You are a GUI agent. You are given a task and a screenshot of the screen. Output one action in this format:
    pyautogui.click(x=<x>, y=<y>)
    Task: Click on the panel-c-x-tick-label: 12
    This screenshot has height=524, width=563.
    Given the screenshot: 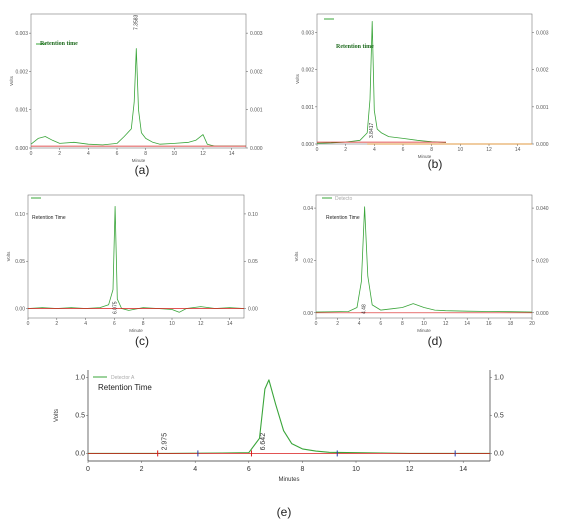 What is the action you would take?
    pyautogui.click(x=201, y=324)
    